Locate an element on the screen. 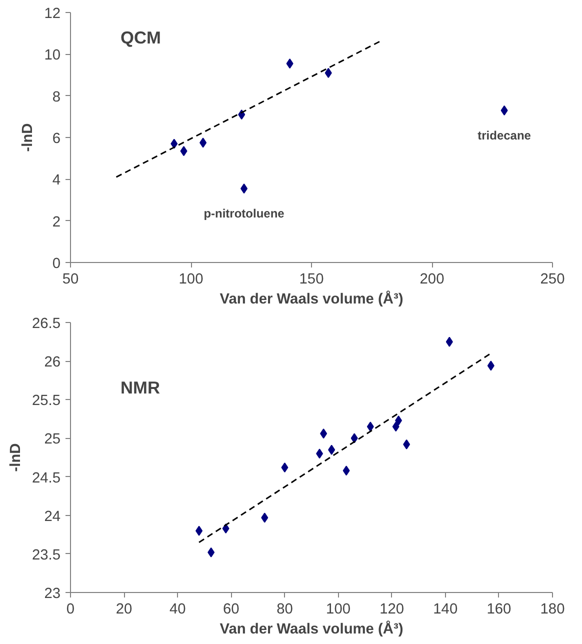 This screenshot has width=582, height=644. y-tick-label: 12 is located at coordinates (52, 14).